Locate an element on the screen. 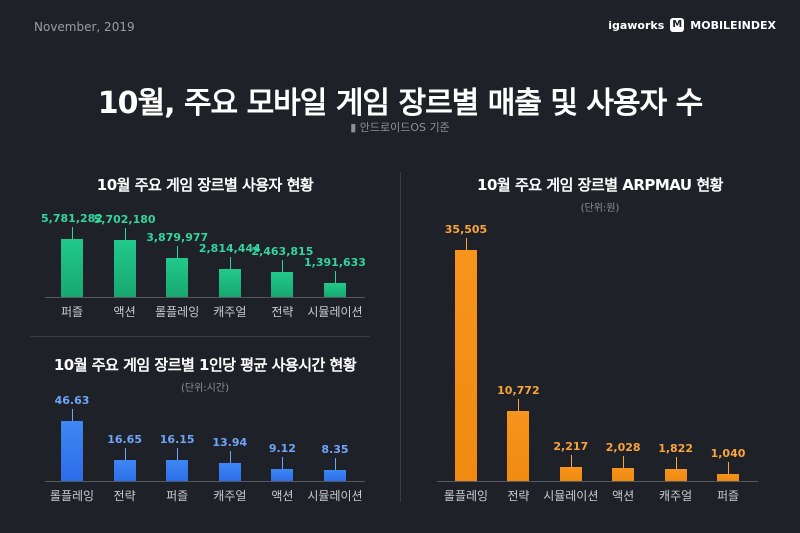  data-label: 2,217 is located at coordinates (571, 446).